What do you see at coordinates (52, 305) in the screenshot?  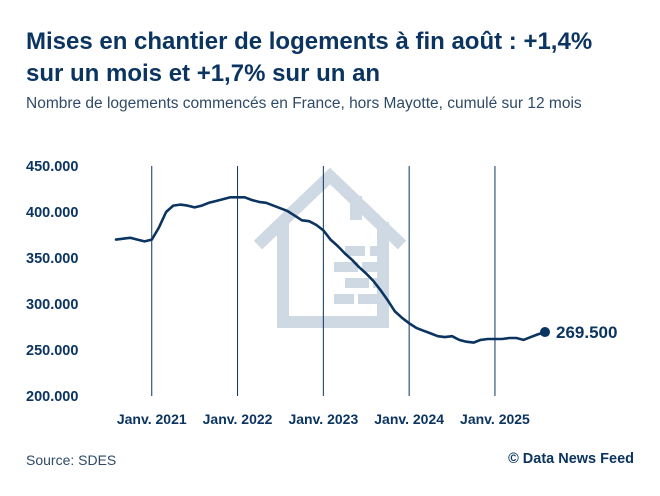 I see `y-tick-label: 300.000` at bounding box center [52, 305].